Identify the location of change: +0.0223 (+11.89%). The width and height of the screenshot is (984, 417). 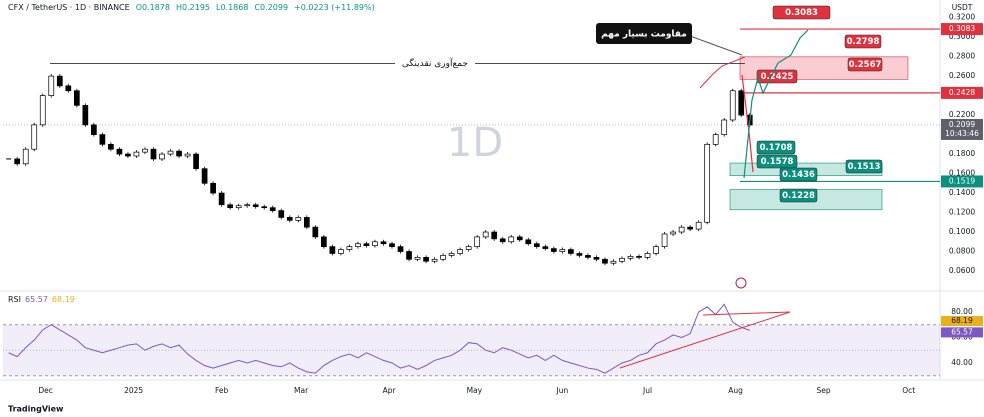
(334, 7).